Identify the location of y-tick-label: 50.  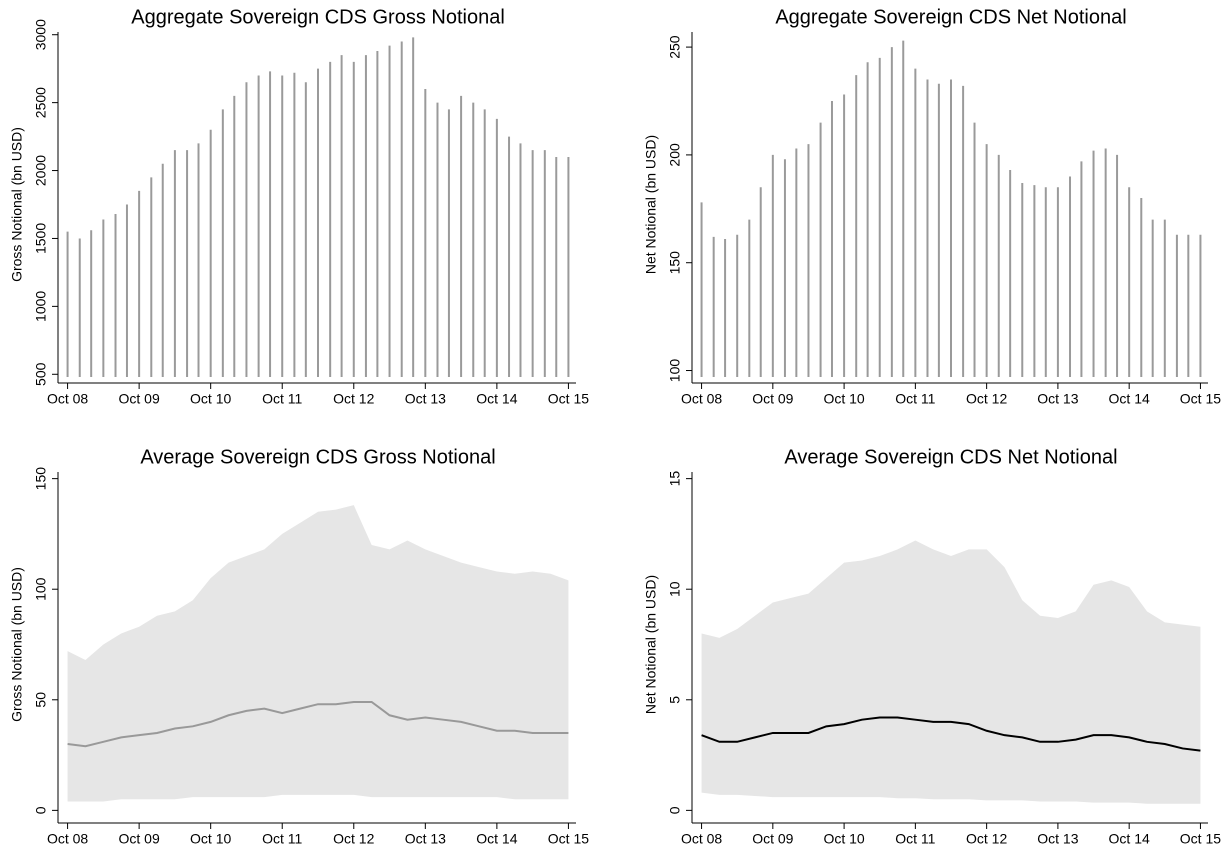
(41, 700).